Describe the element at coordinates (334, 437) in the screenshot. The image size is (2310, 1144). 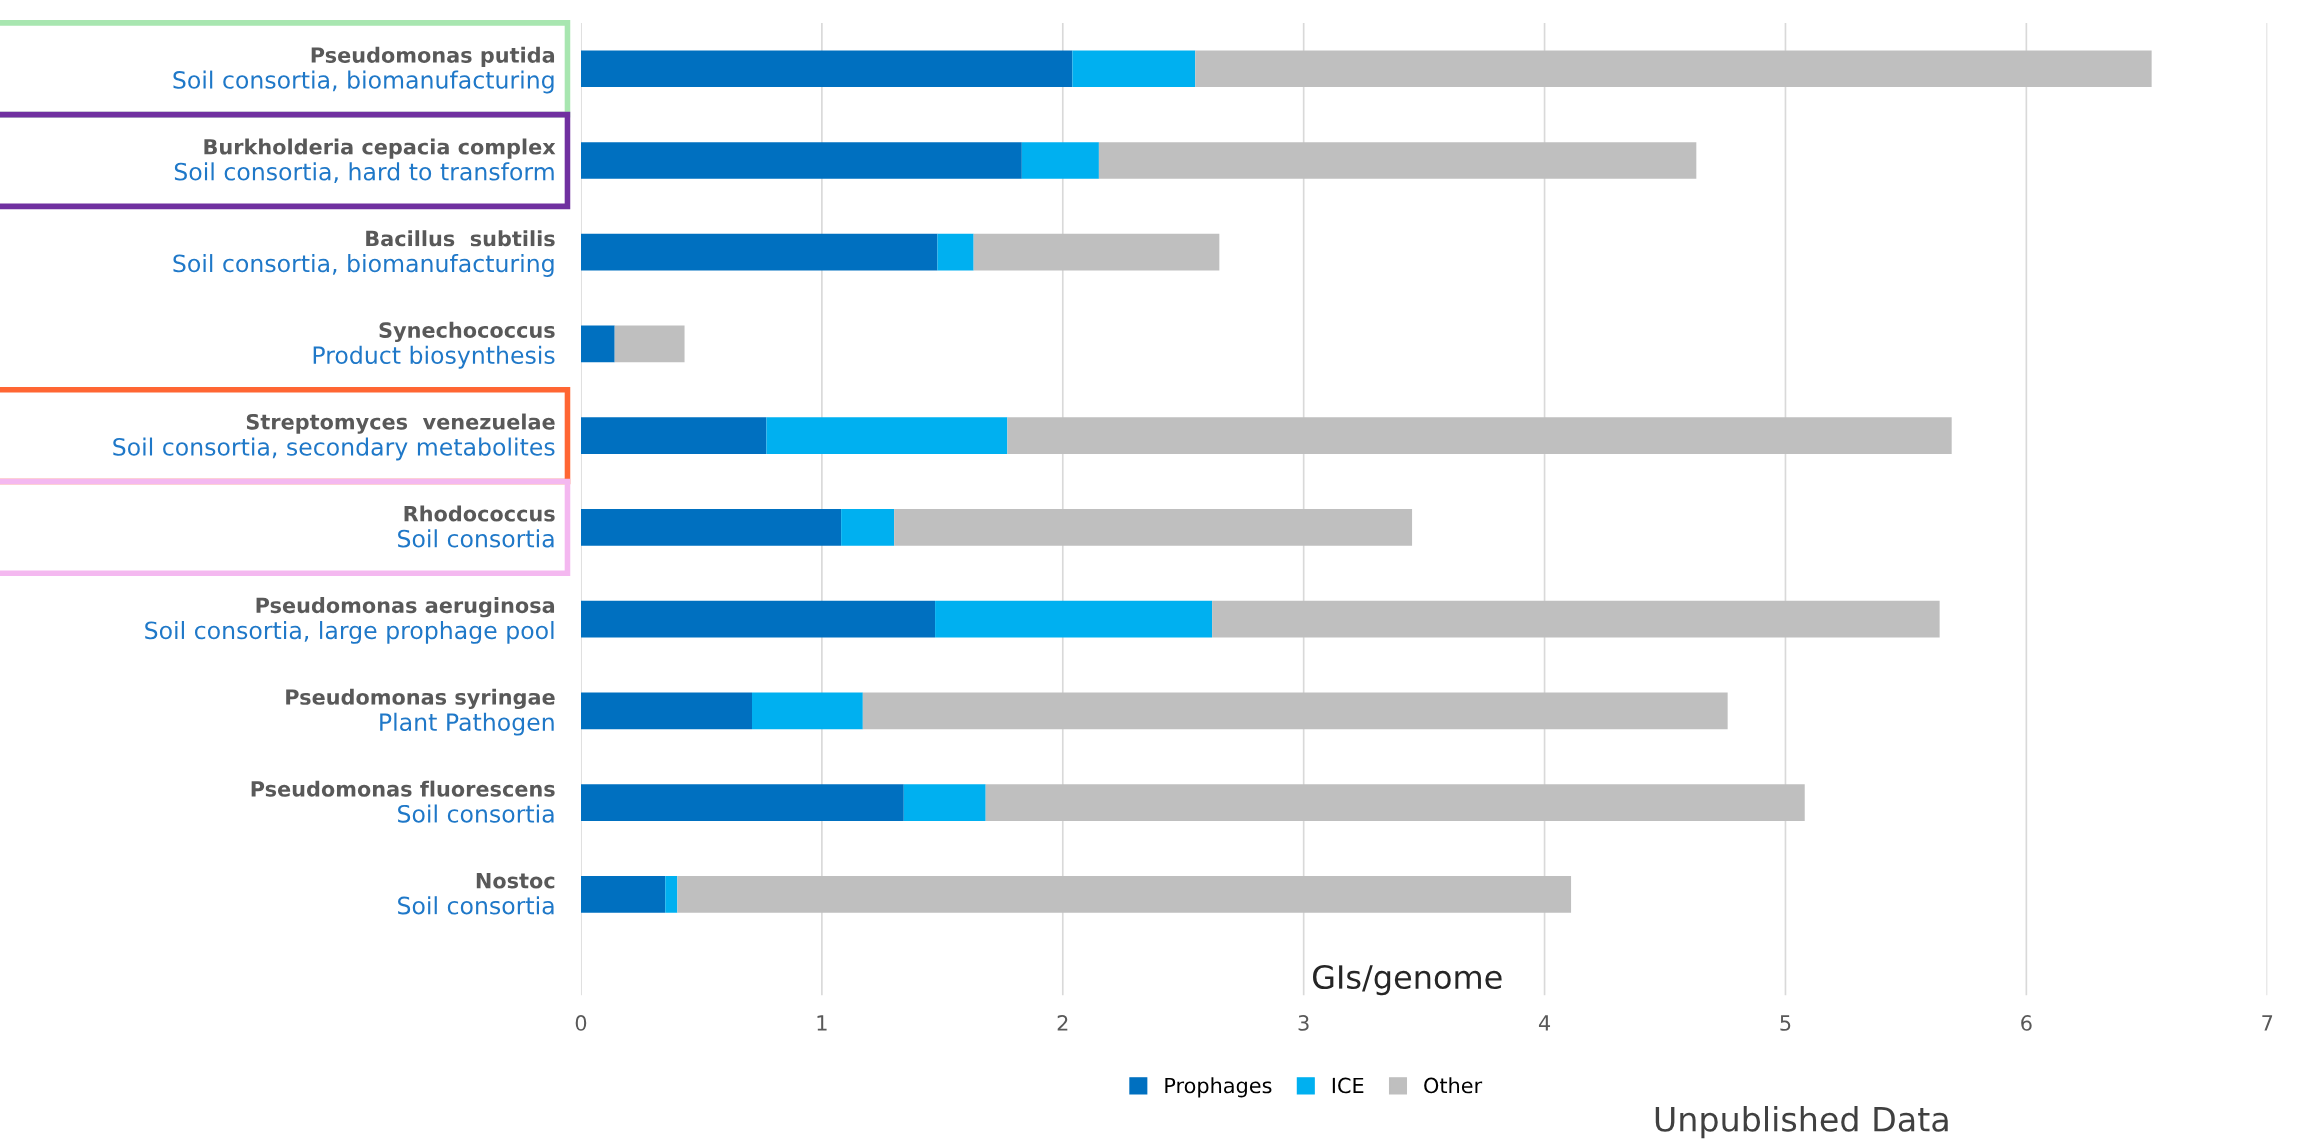
I see `y-tick-label: Streptomyces venezuelae Soil consortia, secondary metabolites` at that location.